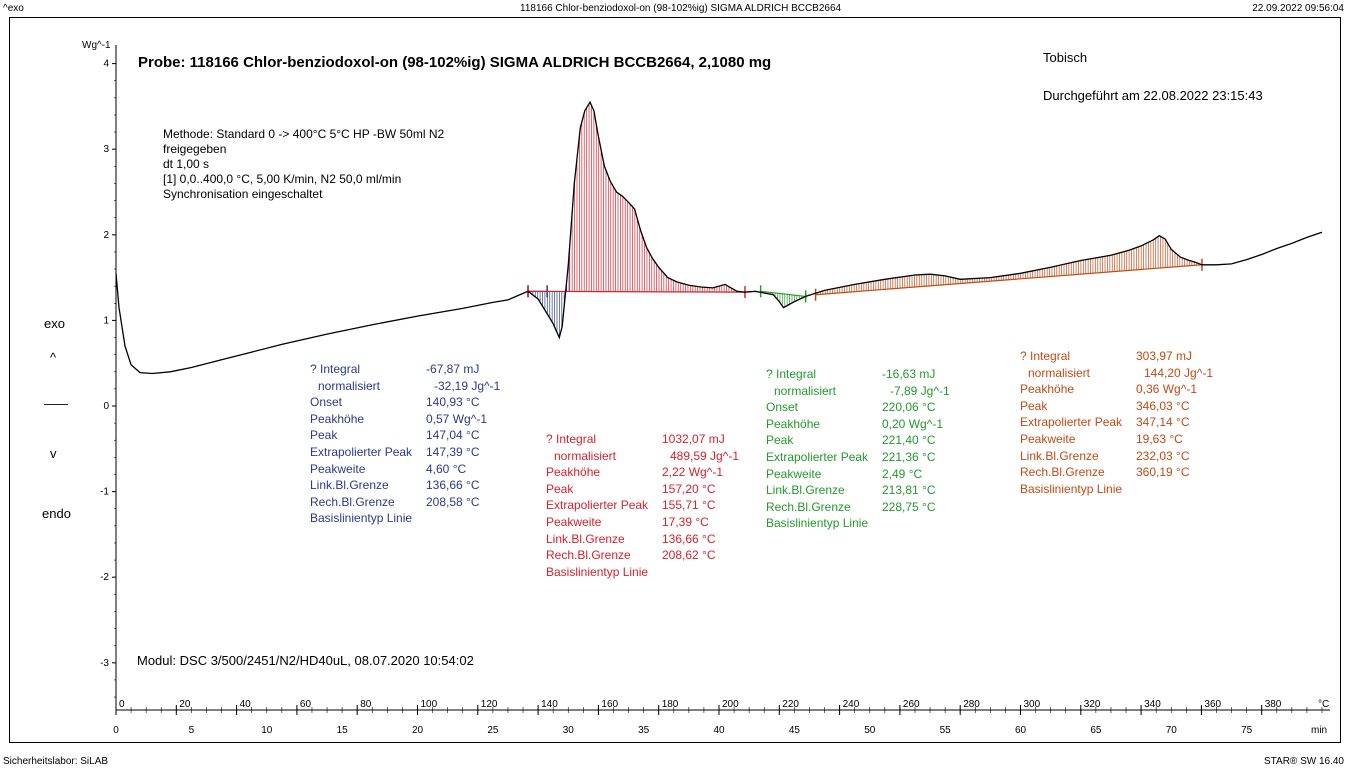  Describe the element at coordinates (642, 555) in the screenshot. I see `result-row: Rech.Bl.Grenze 208,62 °C` at that location.